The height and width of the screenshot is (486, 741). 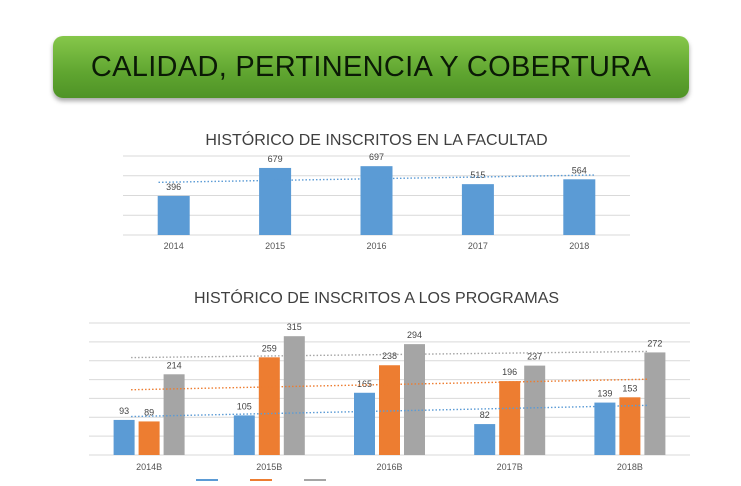 I want to click on data-label: 105, so click(x=244, y=406).